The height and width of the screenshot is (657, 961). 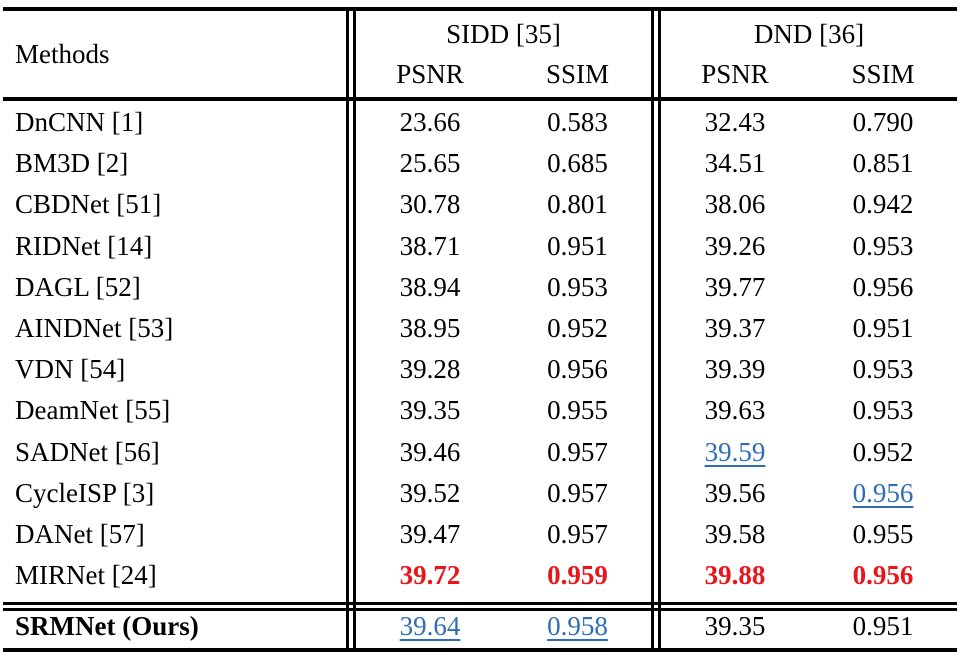 What do you see at coordinates (88, 204) in the screenshot?
I see `cell-method: CBDNet [51]` at bounding box center [88, 204].